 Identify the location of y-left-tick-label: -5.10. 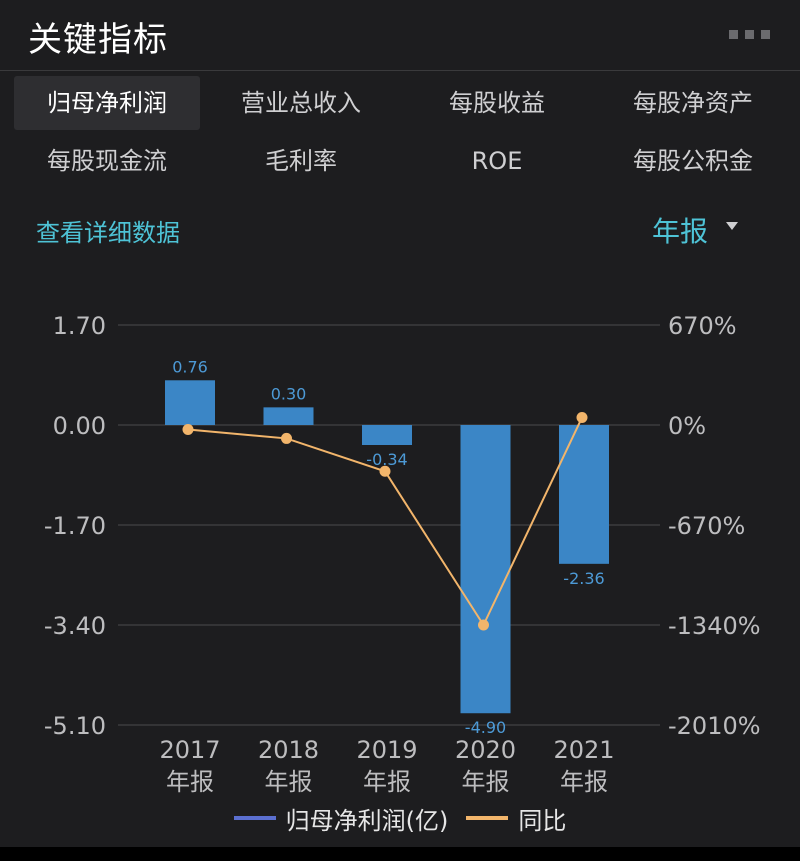
(75, 726).